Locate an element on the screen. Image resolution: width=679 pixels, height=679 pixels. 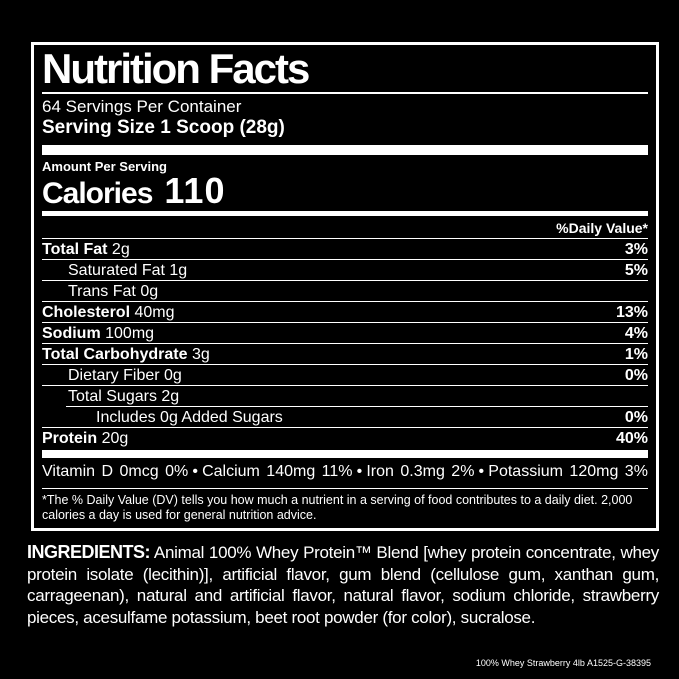
nutrient-name: Dietary Fiber 0g is located at coordinates (125, 375).